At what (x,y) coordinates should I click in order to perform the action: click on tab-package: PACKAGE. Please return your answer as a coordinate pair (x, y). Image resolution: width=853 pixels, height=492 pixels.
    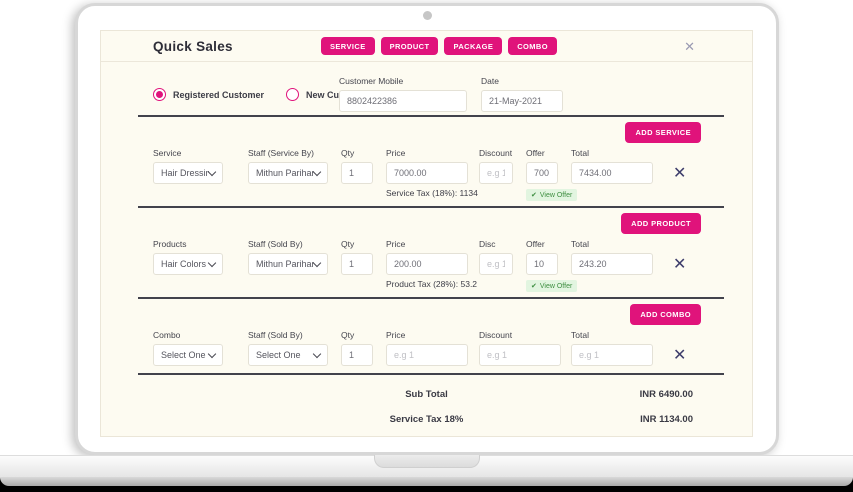
    Looking at the image, I should click on (473, 46).